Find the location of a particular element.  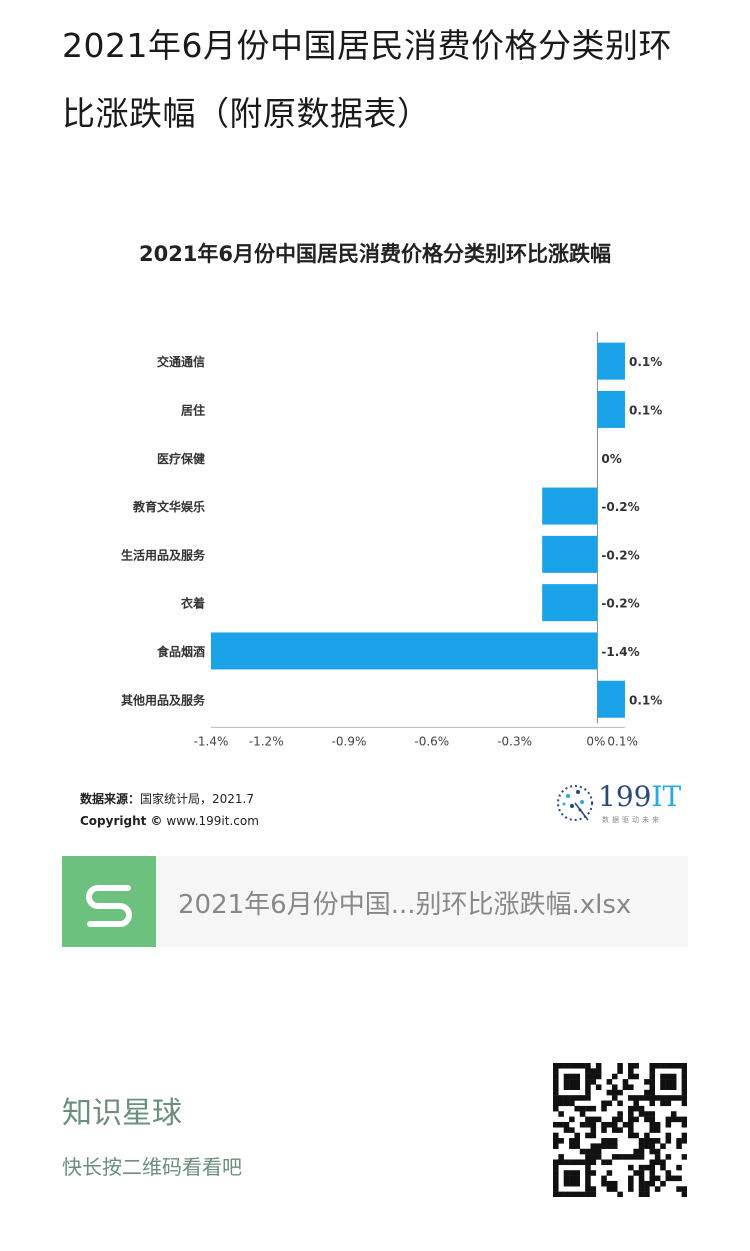

data-label: 0% is located at coordinates (611, 459).